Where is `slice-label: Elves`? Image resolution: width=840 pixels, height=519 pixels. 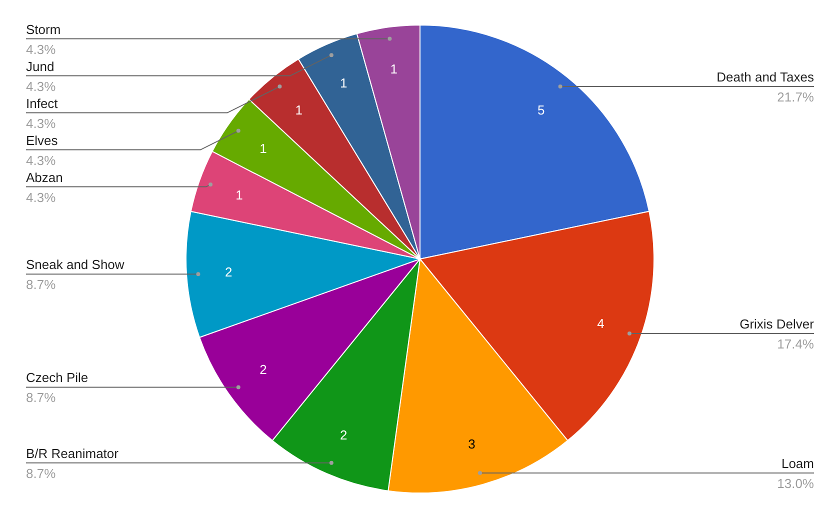
slice-label: Elves is located at coordinates (42, 140).